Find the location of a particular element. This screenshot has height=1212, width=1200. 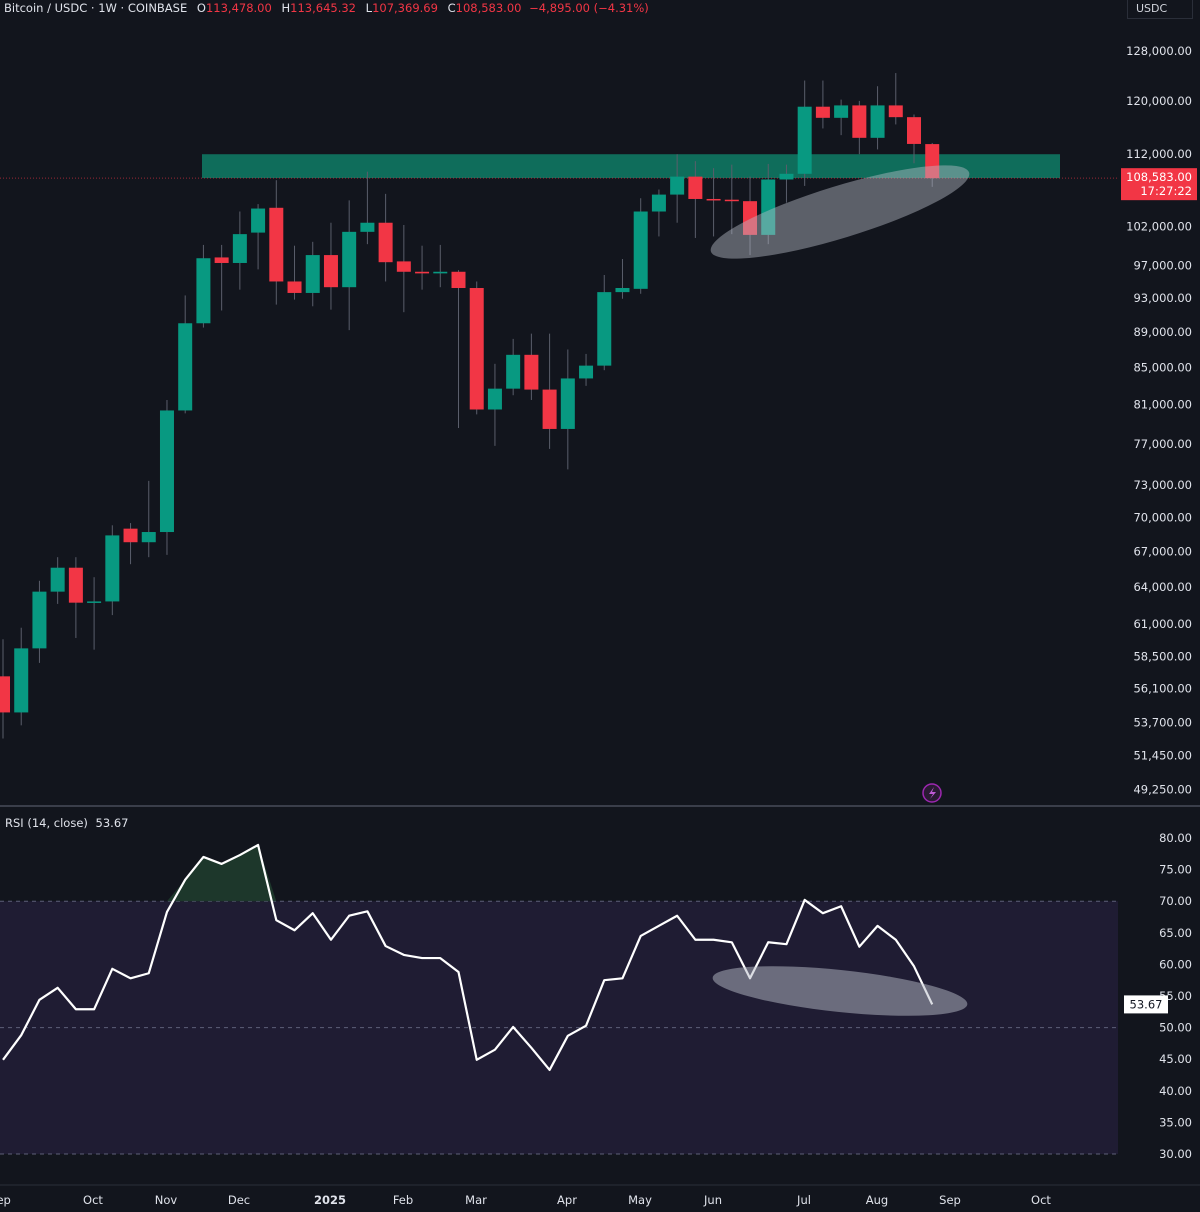

price-tick-label: 58,500.00 is located at coordinates (1162, 656).